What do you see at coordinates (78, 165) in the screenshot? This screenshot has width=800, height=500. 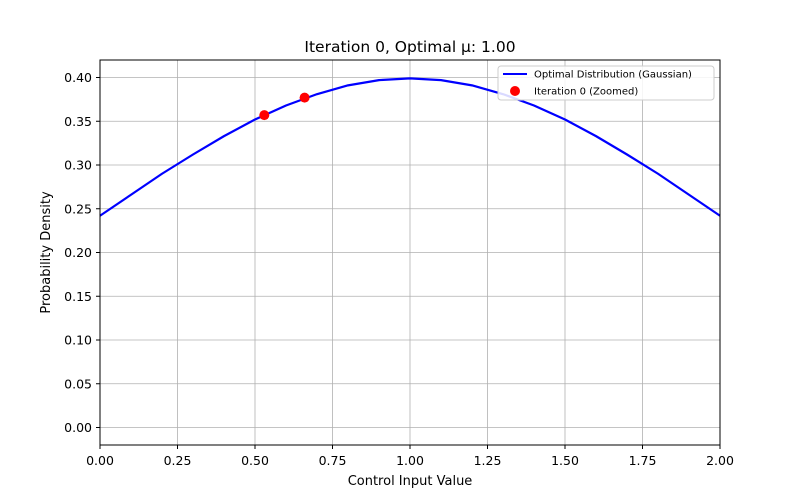 I see `y-tick-label: 0.30` at bounding box center [78, 165].